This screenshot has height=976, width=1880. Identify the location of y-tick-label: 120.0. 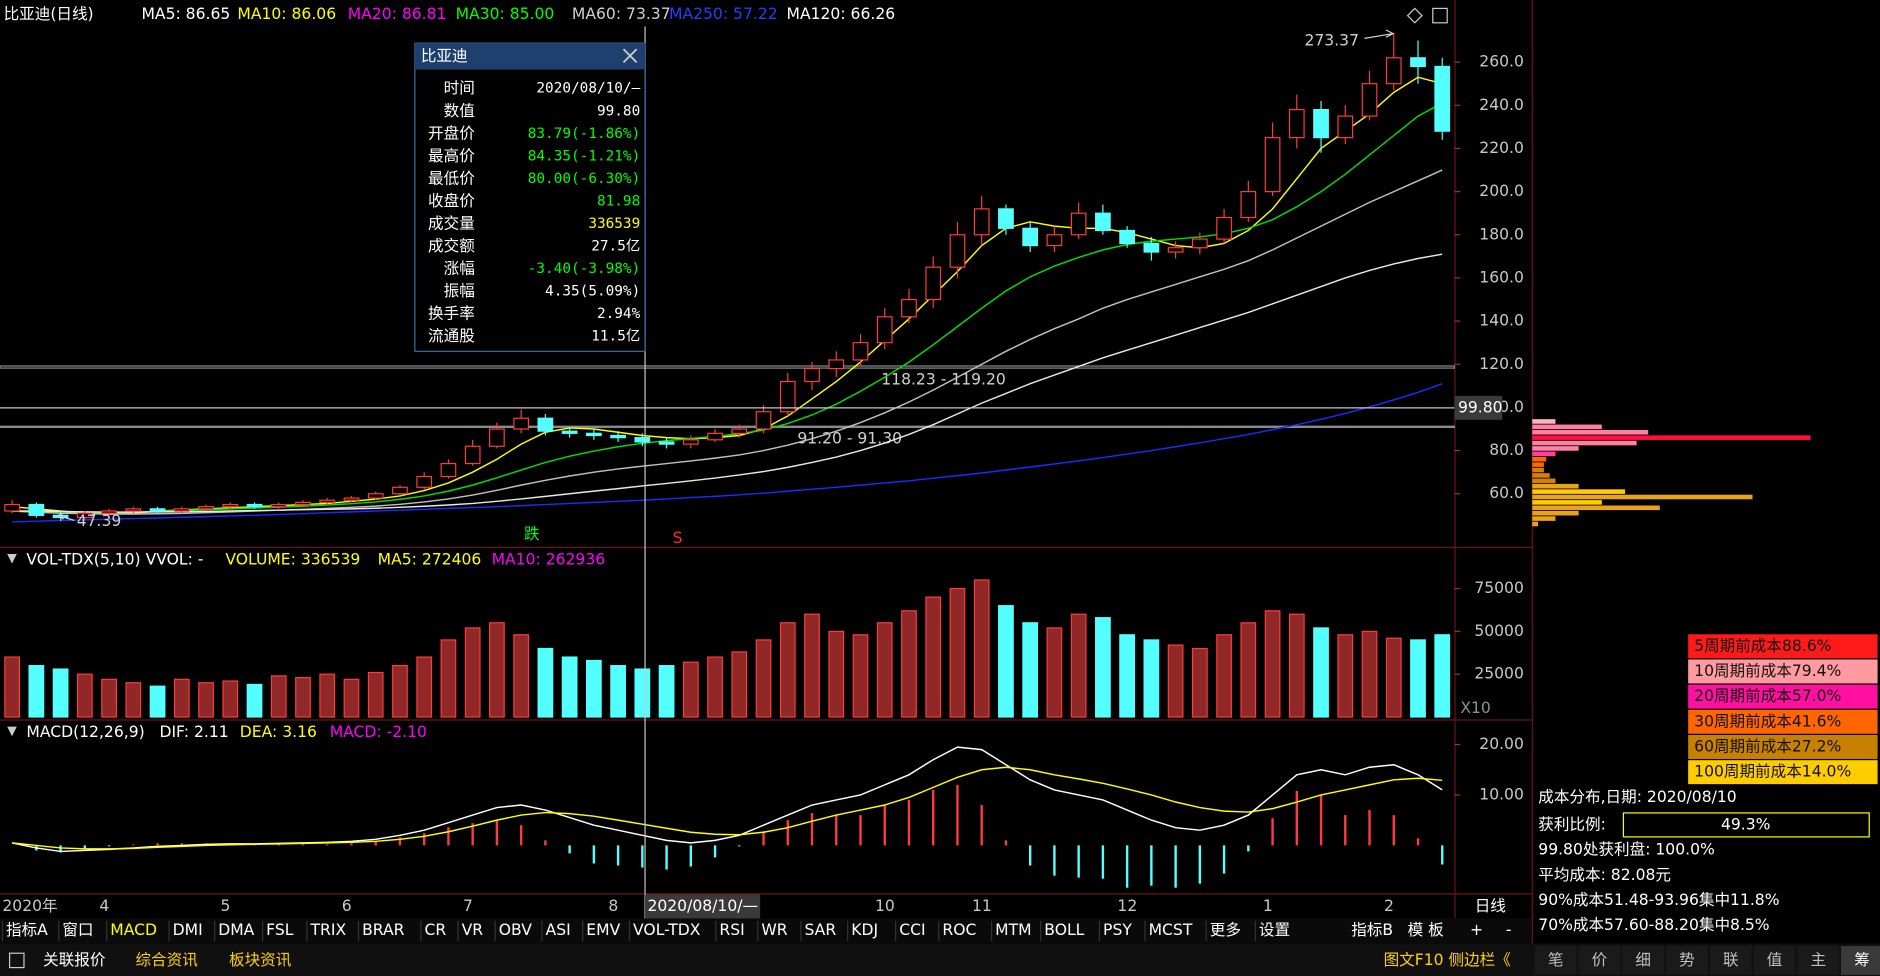
(1501, 364).